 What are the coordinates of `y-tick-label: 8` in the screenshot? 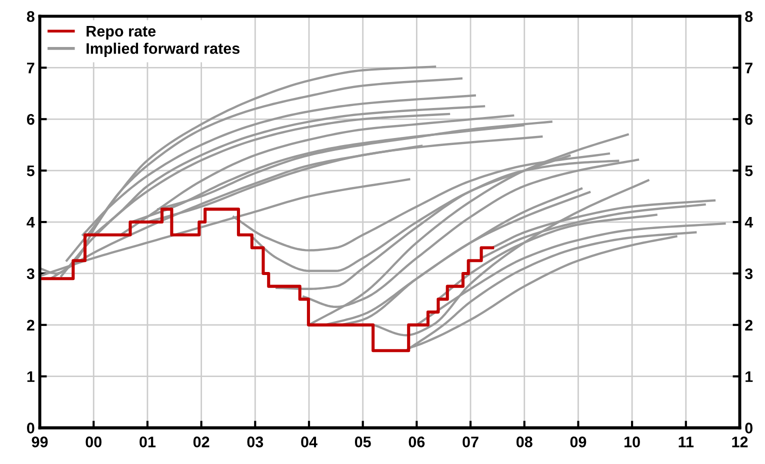 It's located at (30, 16).